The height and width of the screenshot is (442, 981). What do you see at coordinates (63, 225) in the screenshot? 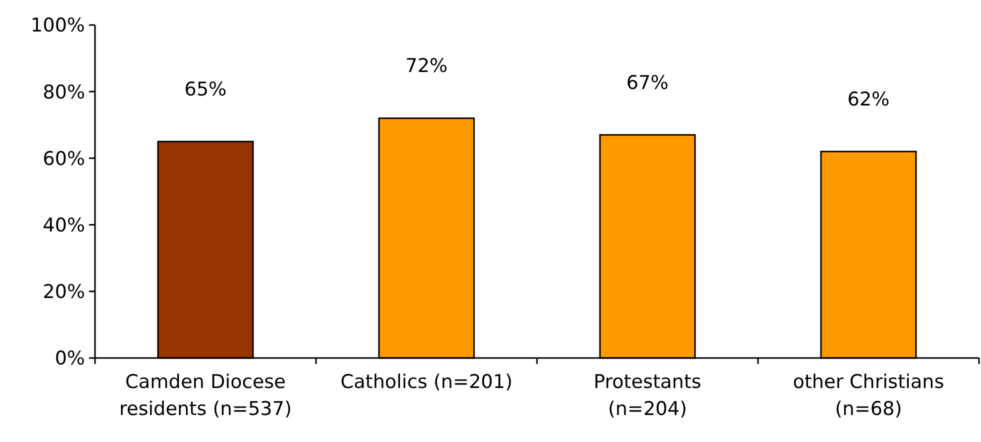
I see `y-tick-label: 40%` at bounding box center [63, 225].